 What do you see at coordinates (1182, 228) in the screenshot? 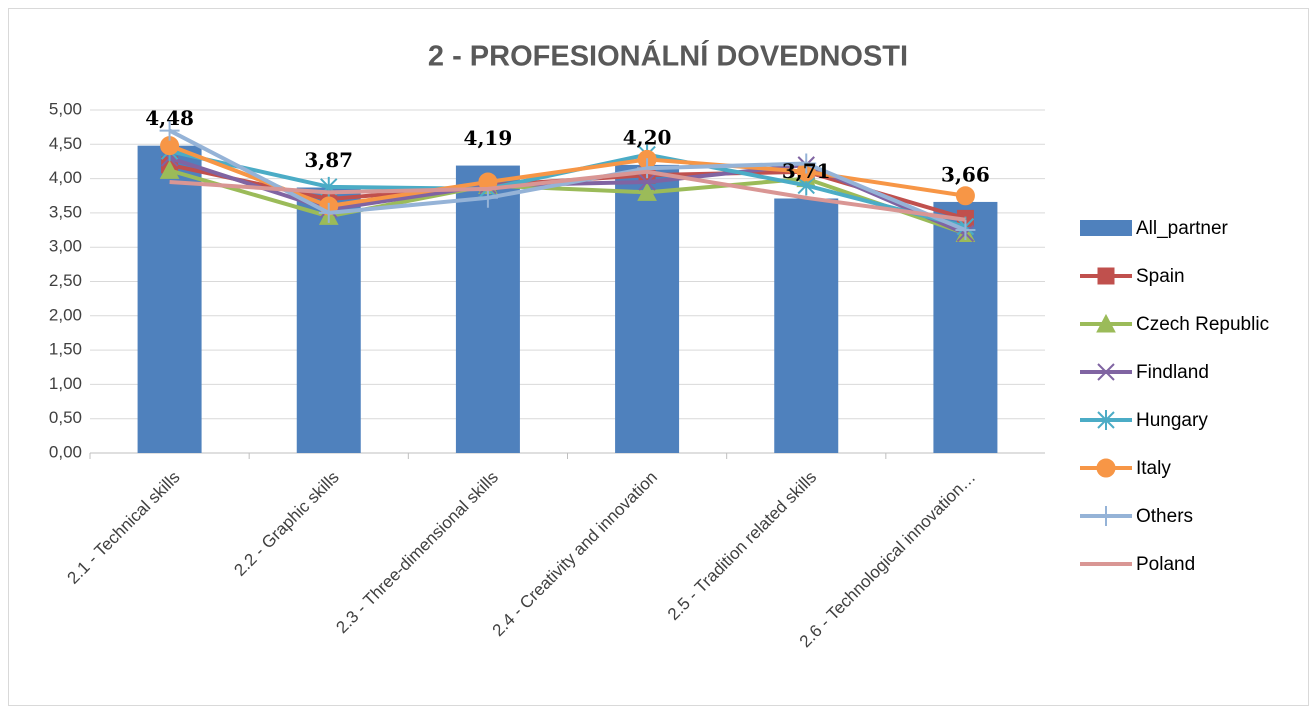
I see `legend-label: All_partner` at bounding box center [1182, 228].